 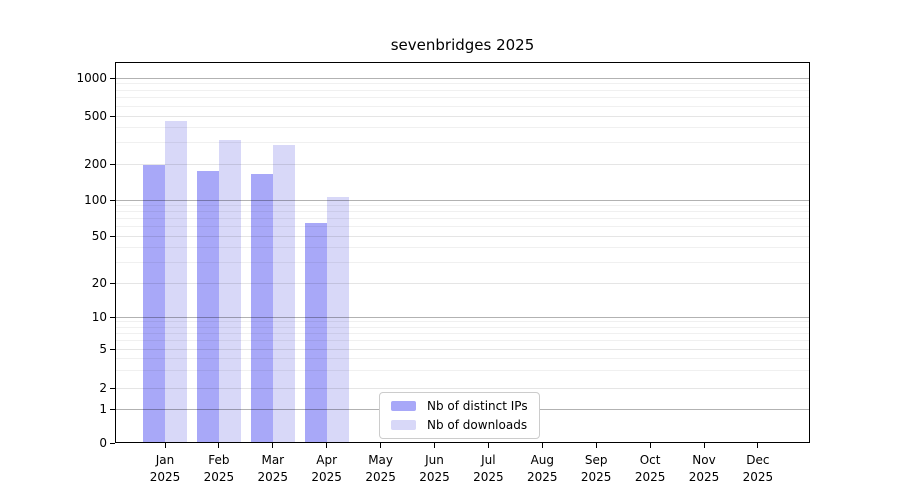 What do you see at coordinates (165, 468) in the screenshot?
I see `x-tick-label: Jan 2025` at bounding box center [165, 468].